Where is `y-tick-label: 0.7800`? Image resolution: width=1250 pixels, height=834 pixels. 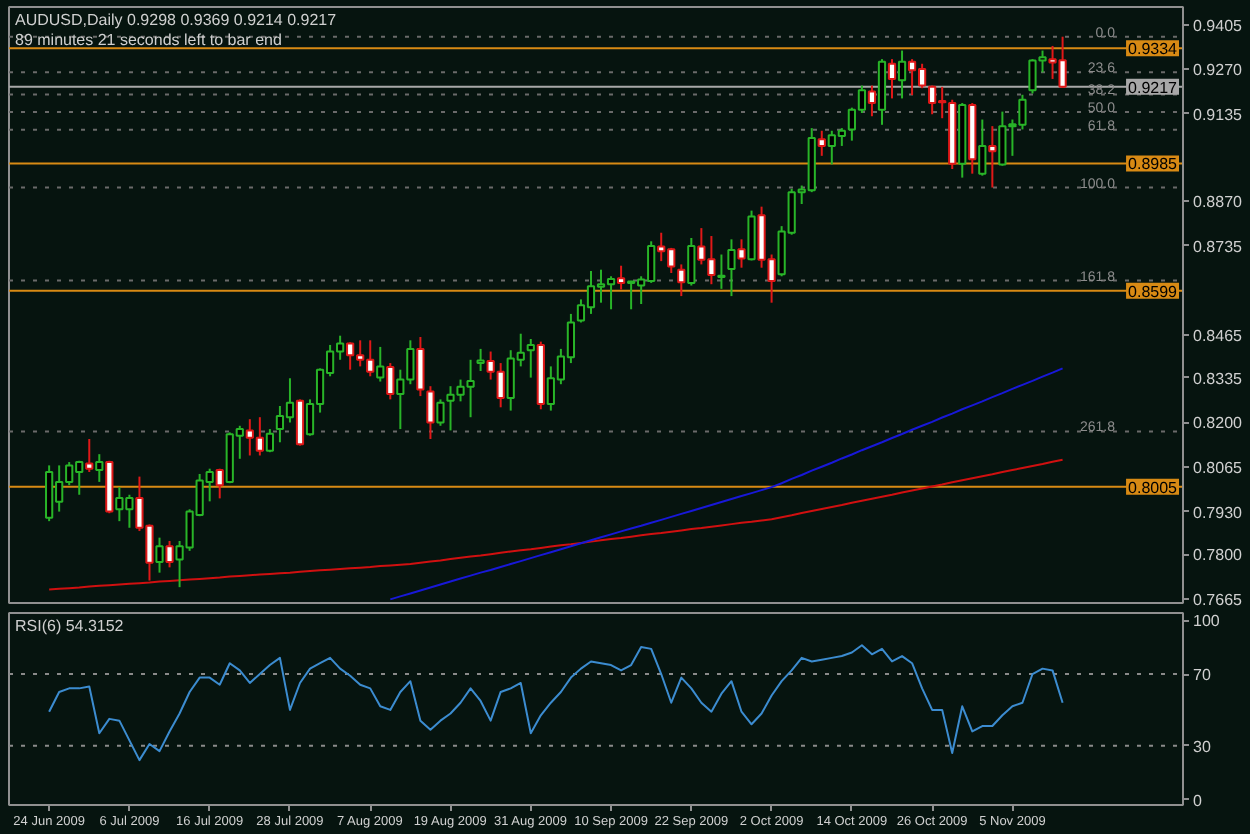 y-tick-label: 0.7800 is located at coordinates (1218, 555).